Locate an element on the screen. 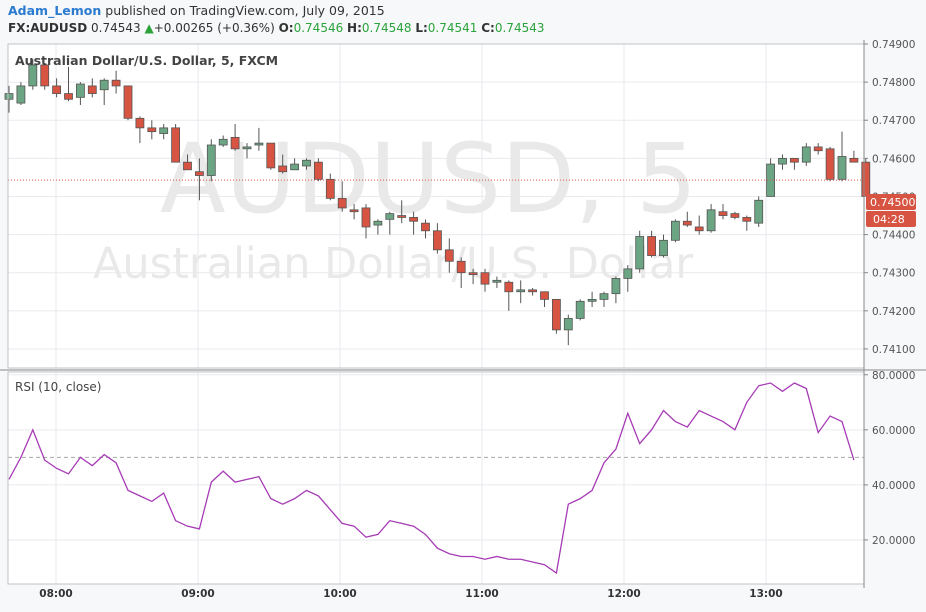 Image resolution: width=926 pixels, height=612 pixels. rsi-tick-label: 40.0000 is located at coordinates (893, 486).